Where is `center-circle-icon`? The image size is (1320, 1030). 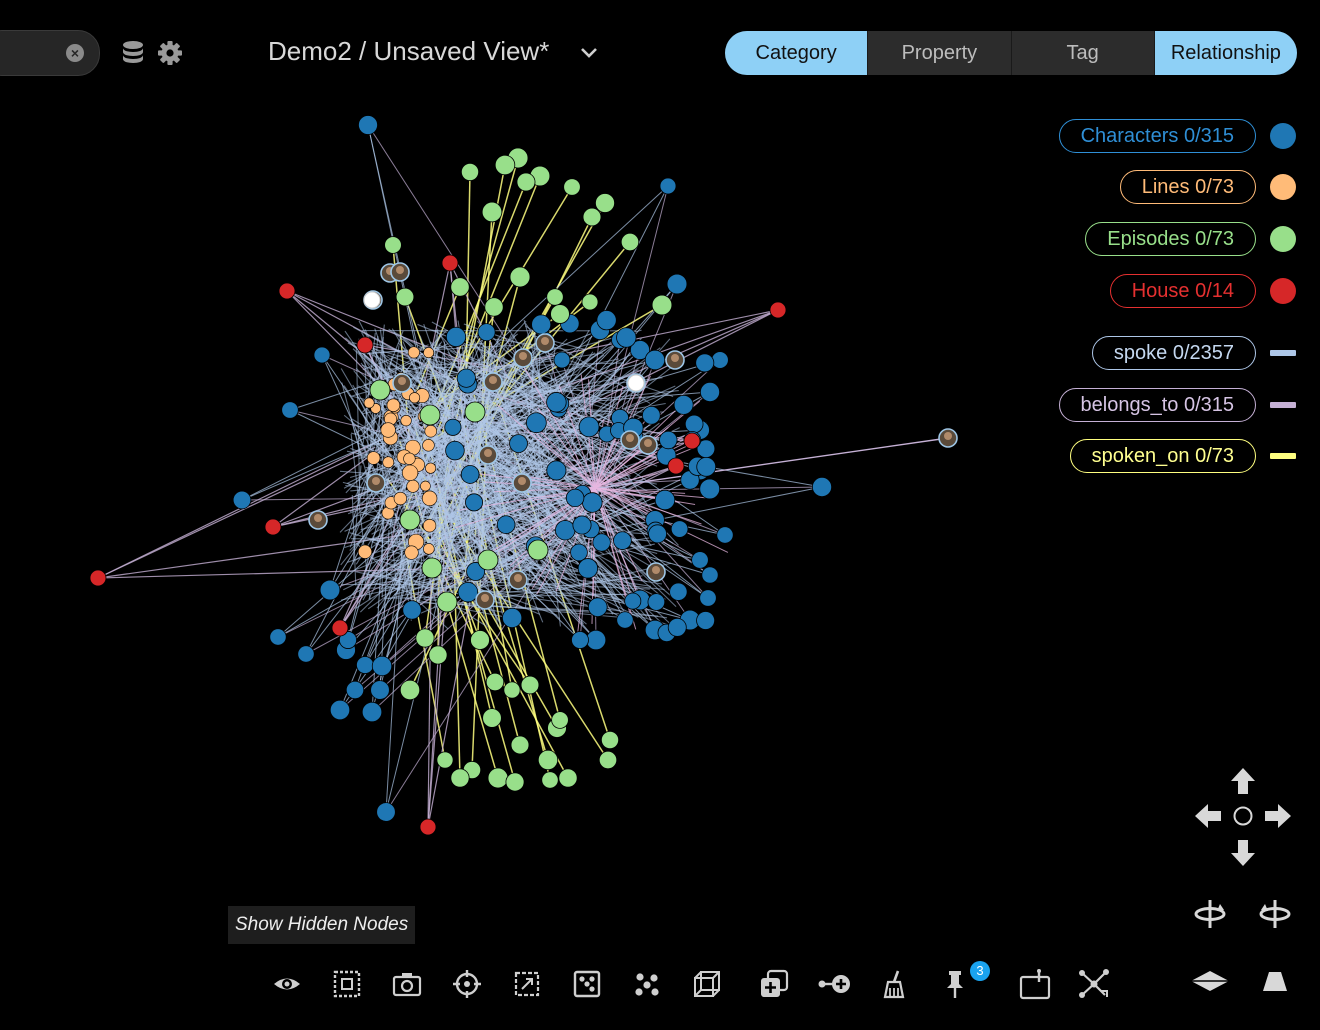 center-circle-icon is located at coordinates (1243, 818).